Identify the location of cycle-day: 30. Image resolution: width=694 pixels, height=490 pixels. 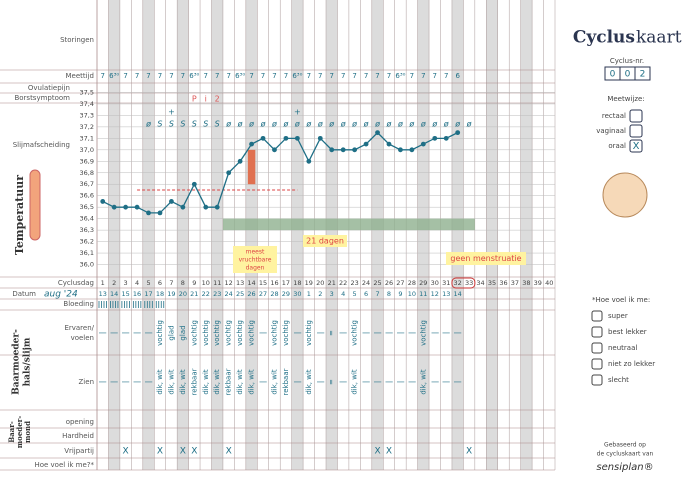
(435, 283).